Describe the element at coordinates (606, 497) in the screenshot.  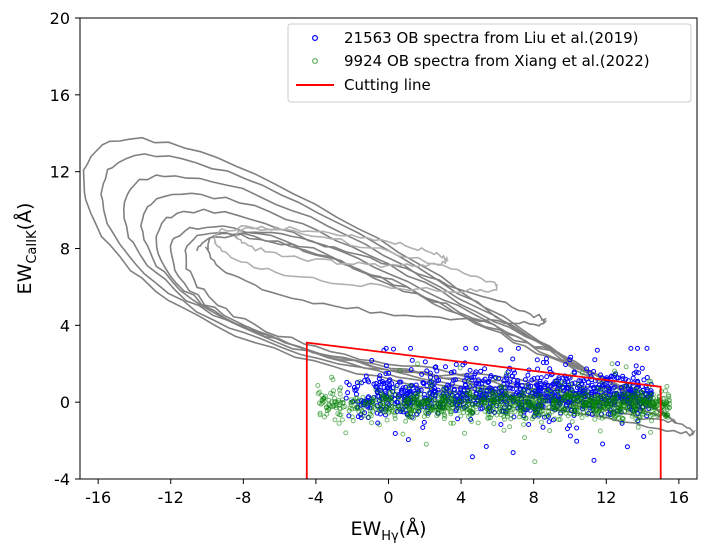
I see `x-tick-label: 12` at that location.